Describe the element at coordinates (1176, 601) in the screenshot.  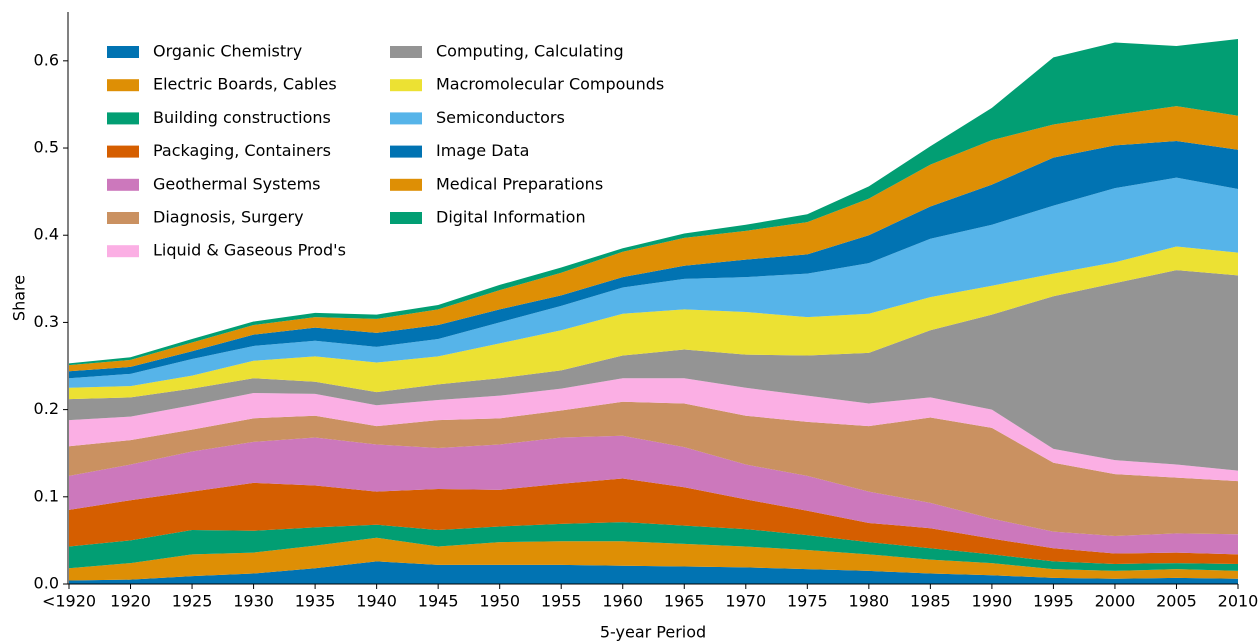
I see `x-tick-label: 2005` at that location.